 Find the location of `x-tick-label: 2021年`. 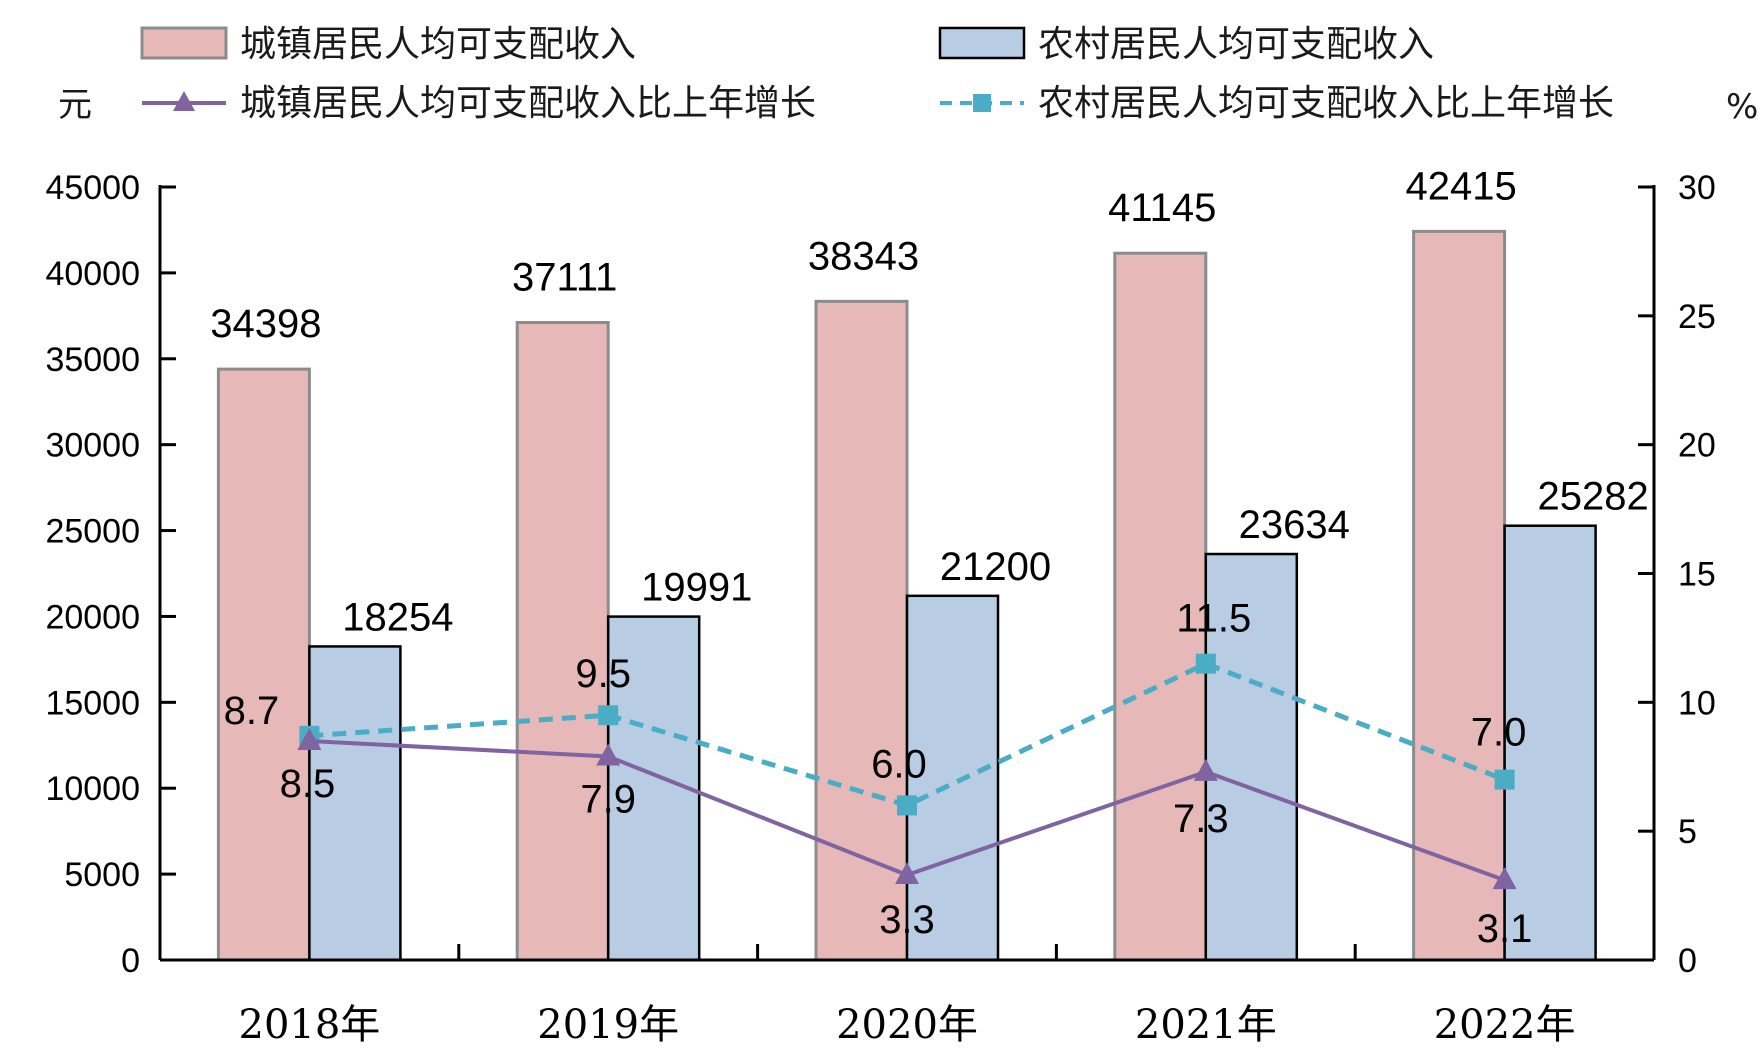

x-tick-label: 2021年 is located at coordinates (1206, 1025).